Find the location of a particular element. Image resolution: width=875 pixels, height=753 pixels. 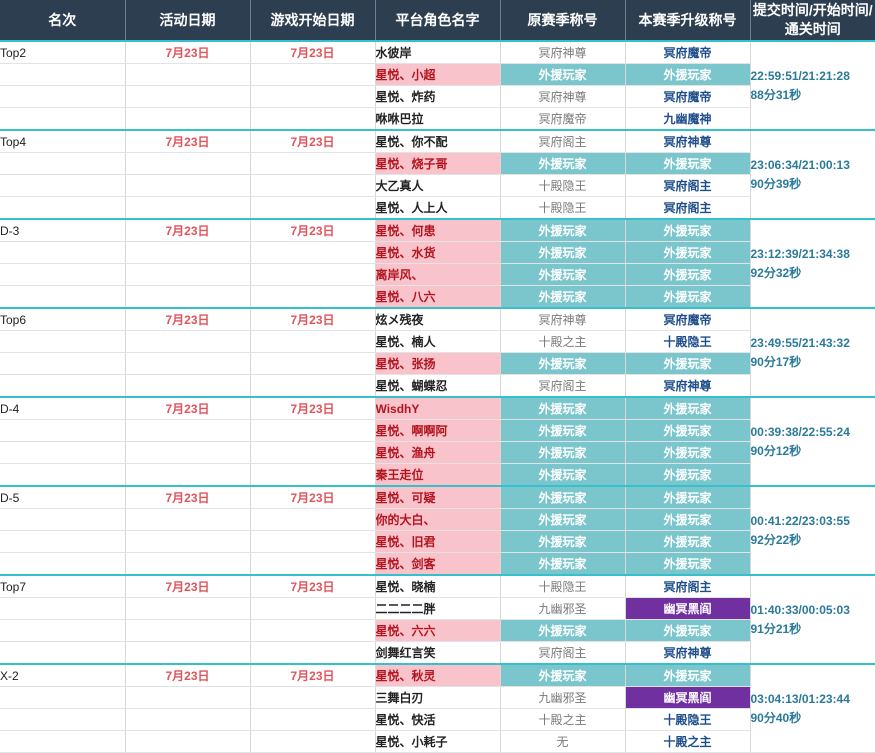

original-title-cell: 冥府魔帝 is located at coordinates (562, 119).